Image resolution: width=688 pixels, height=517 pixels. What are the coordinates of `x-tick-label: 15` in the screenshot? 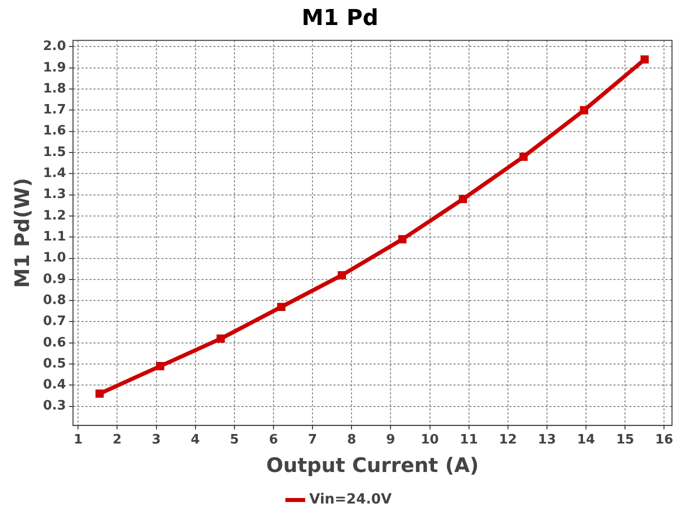 It's located at (625, 440).